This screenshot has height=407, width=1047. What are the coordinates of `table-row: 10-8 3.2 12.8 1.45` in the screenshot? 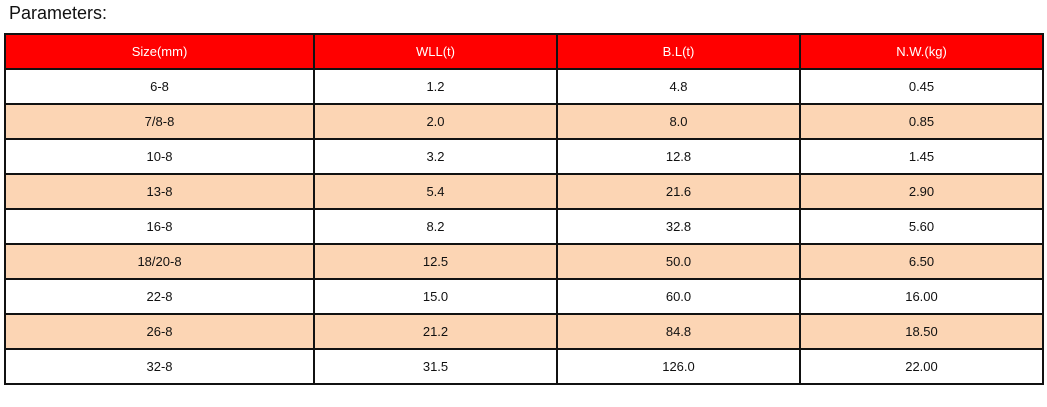 It's located at (524, 156).